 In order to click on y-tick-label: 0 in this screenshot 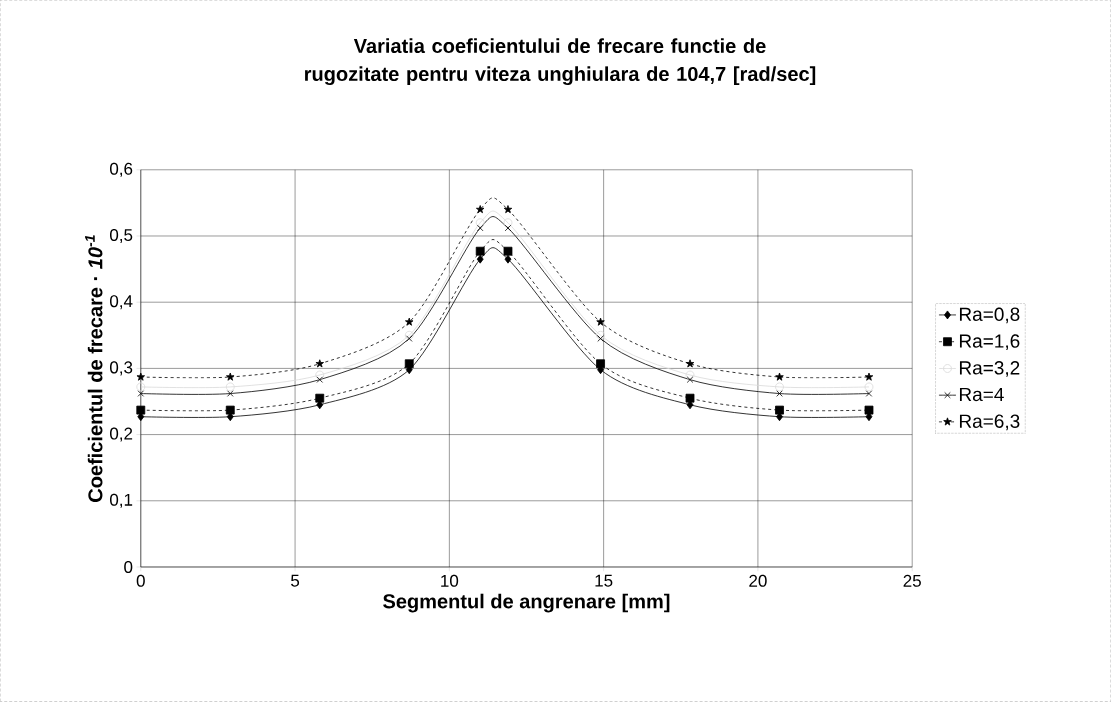, I will do `click(128, 567)`.